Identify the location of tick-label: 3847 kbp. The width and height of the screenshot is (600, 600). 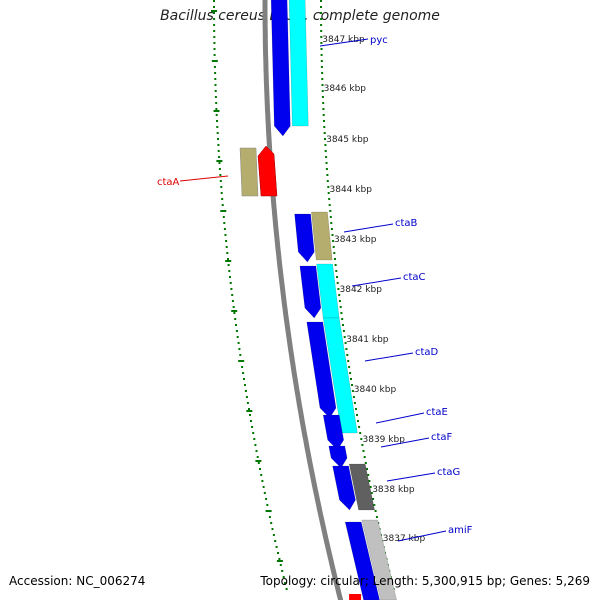
(343, 40).